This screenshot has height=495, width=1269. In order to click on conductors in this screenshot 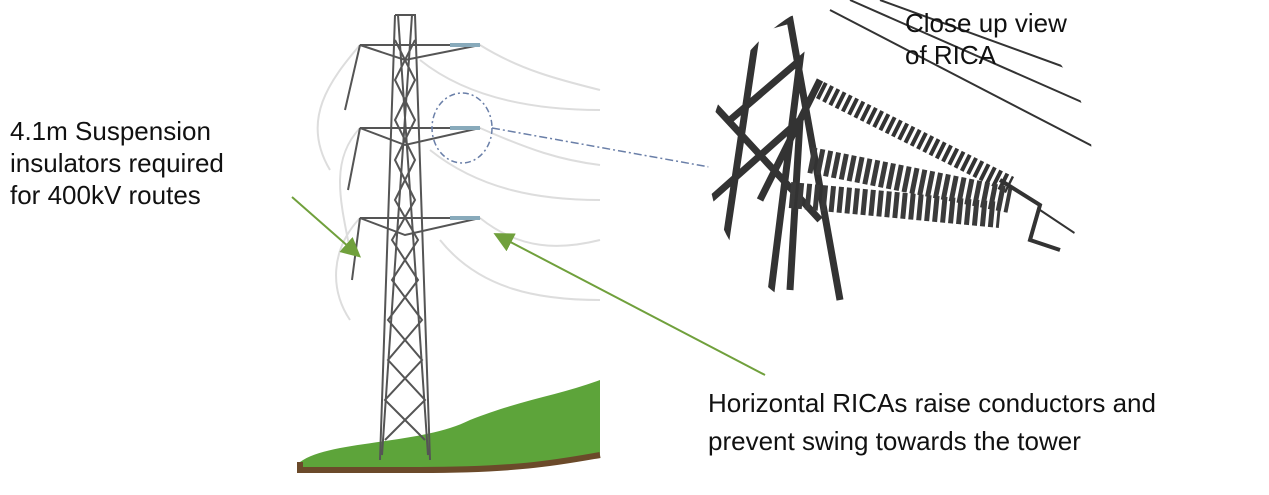, I will do `click(458, 182)`.